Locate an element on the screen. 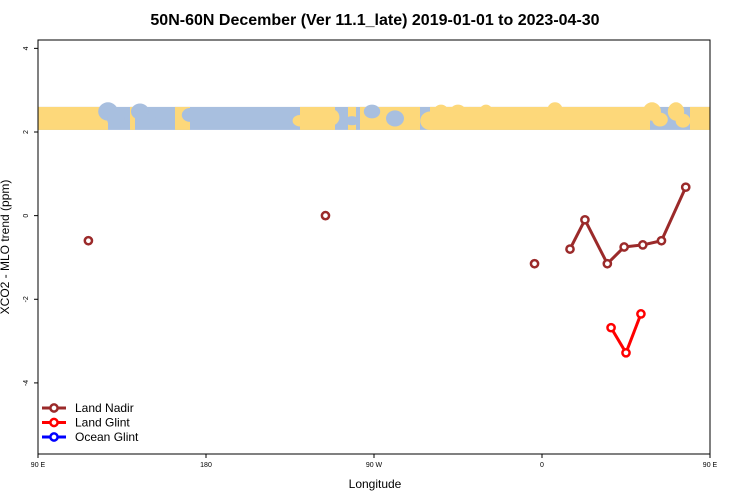 This screenshot has height=500, width=750. y-axis: 4 2 0 -2 -4 is located at coordinates (30, 216).